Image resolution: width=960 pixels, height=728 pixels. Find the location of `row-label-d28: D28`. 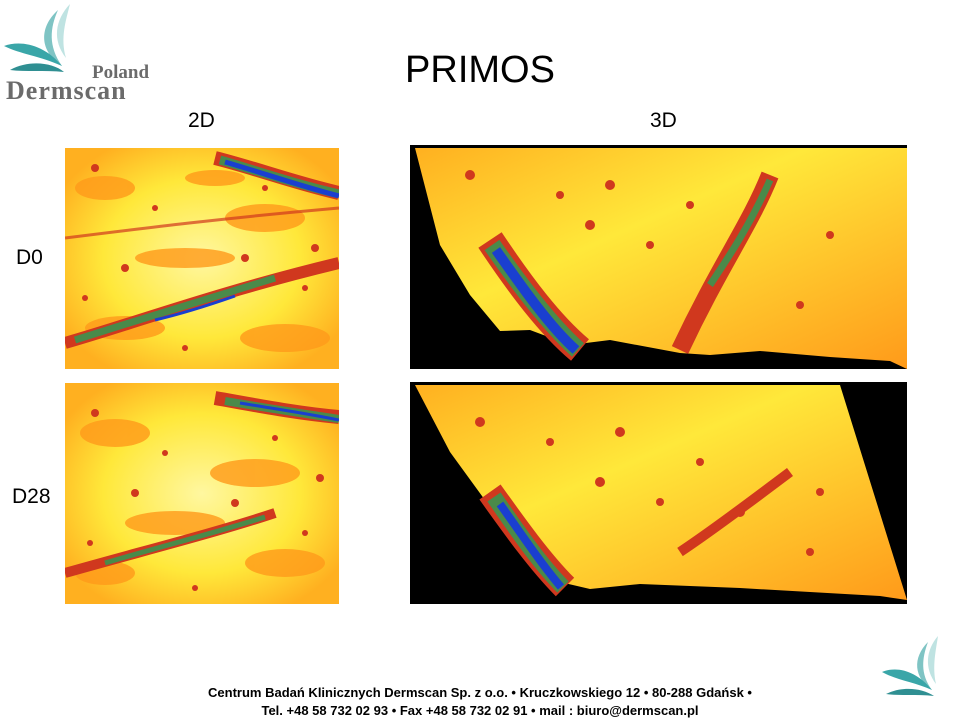

row-label-d28: D28 is located at coordinates (31, 496).